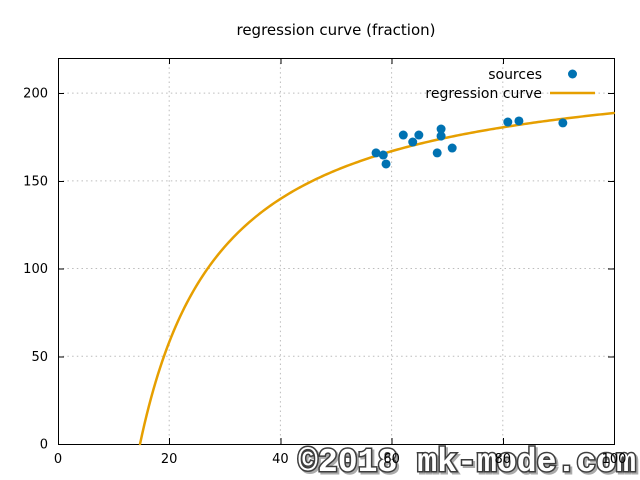 Image resolution: width=640 pixels, height=480 pixels. I want to click on x-tick-label: 60, so click(391, 459).